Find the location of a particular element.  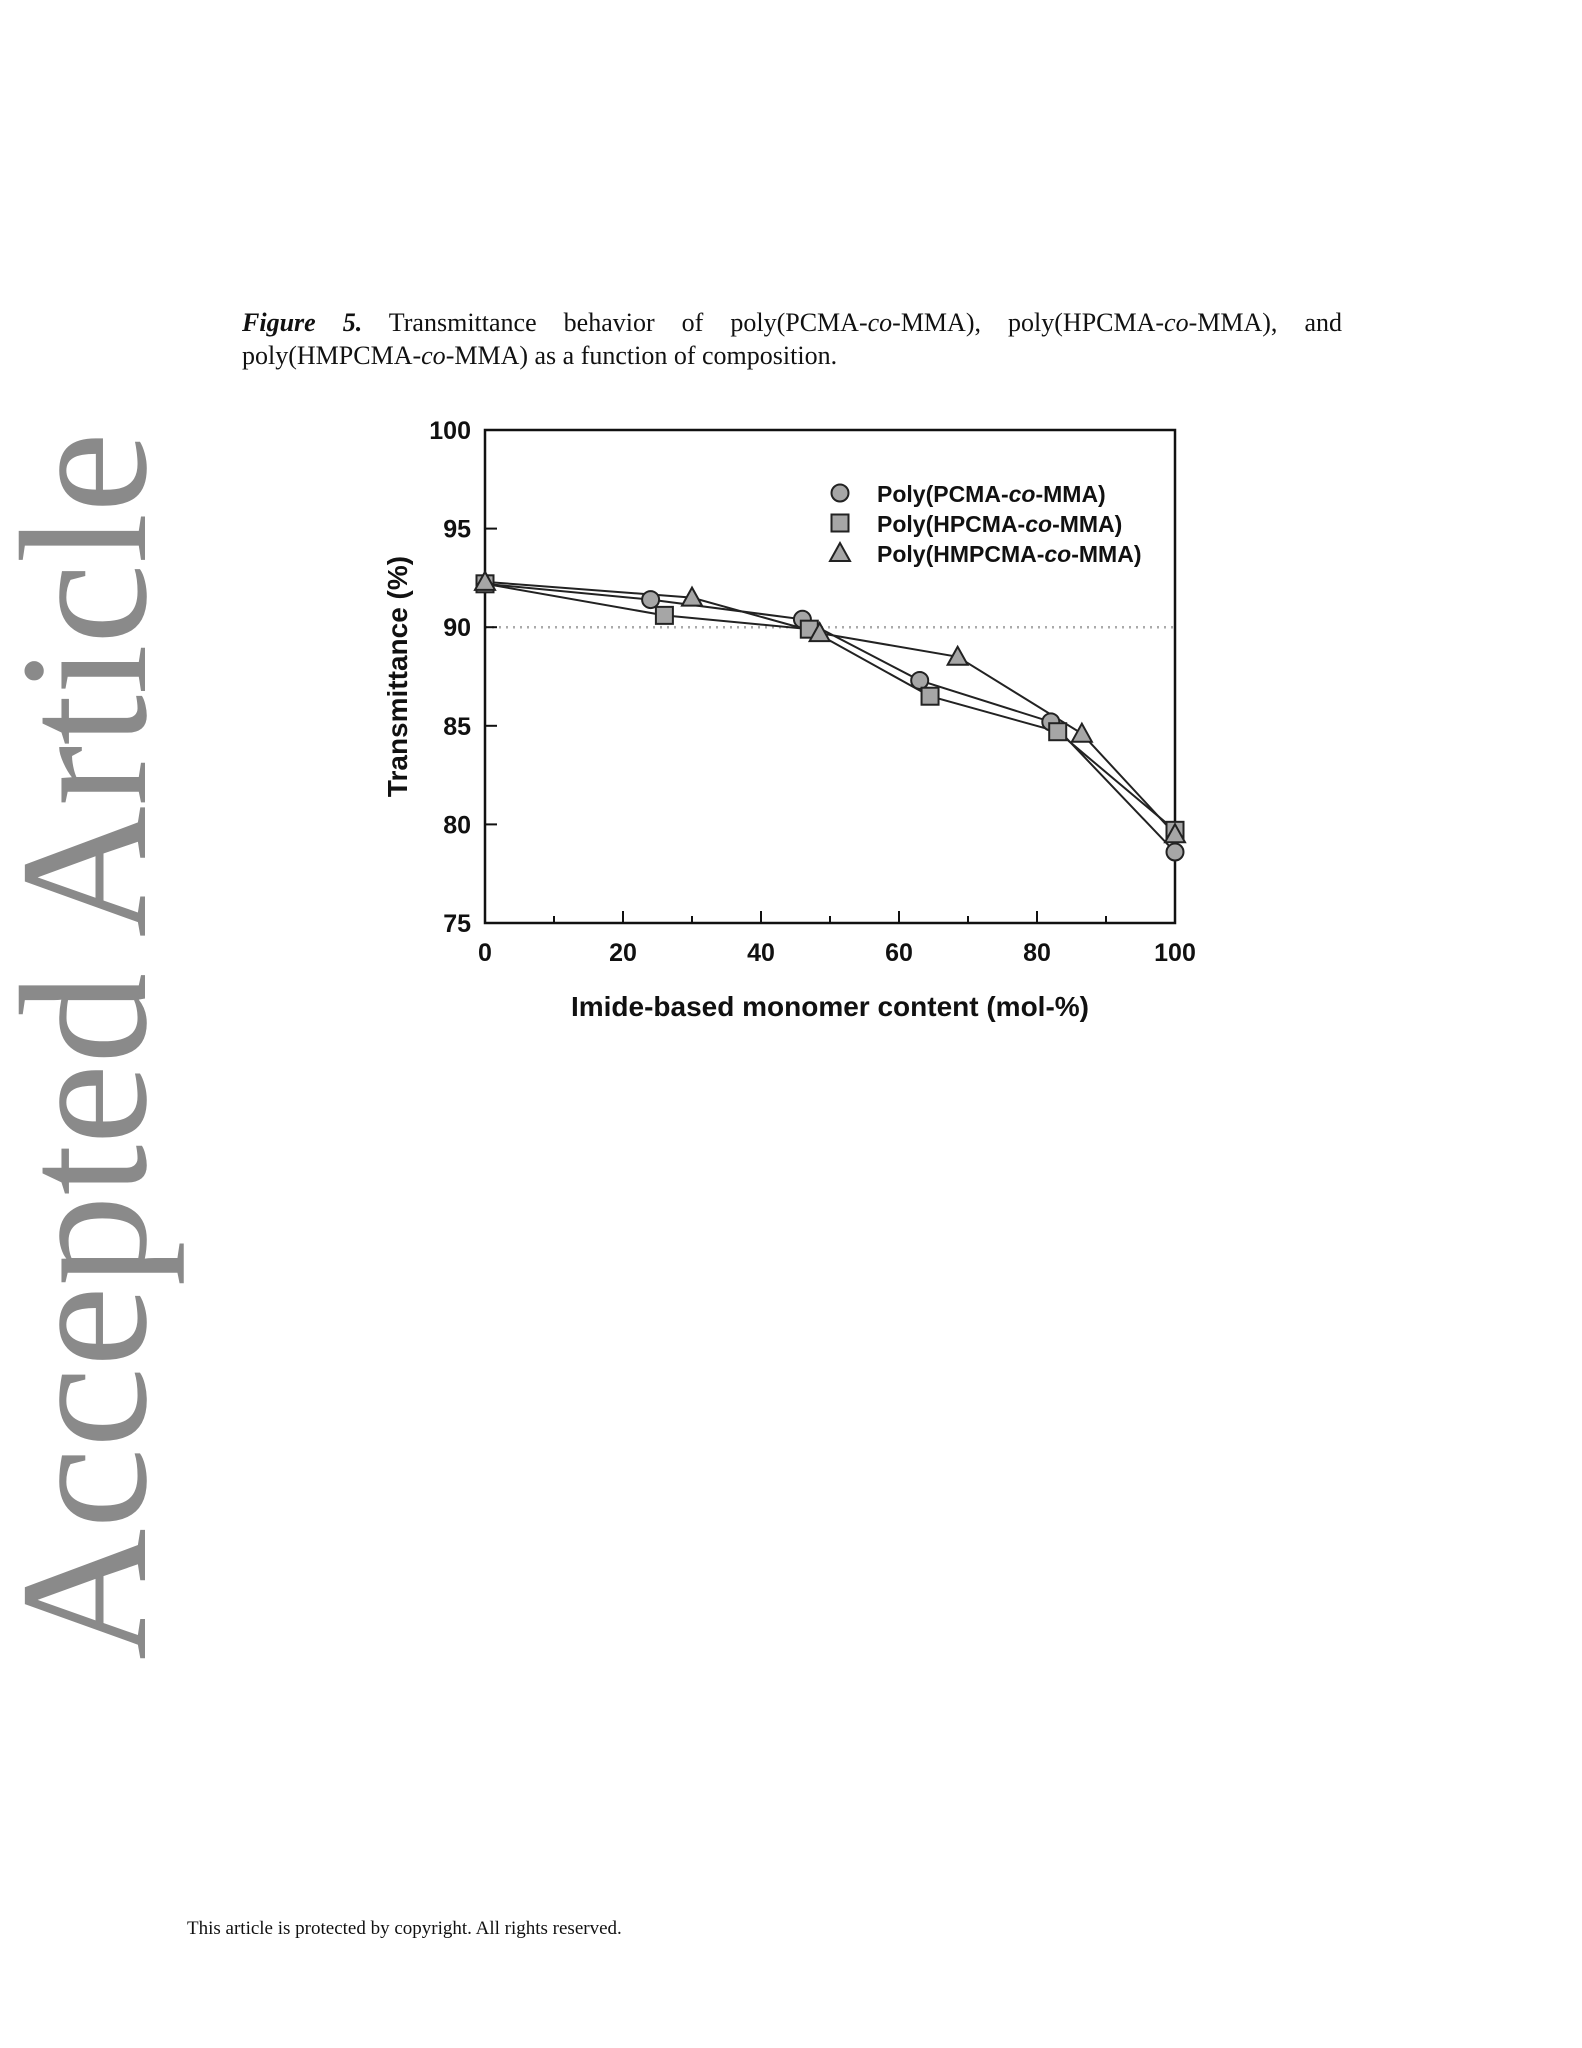

caption-text-1: Transmittance behavior of poly(PCMA- is located at coordinates (615, 322).